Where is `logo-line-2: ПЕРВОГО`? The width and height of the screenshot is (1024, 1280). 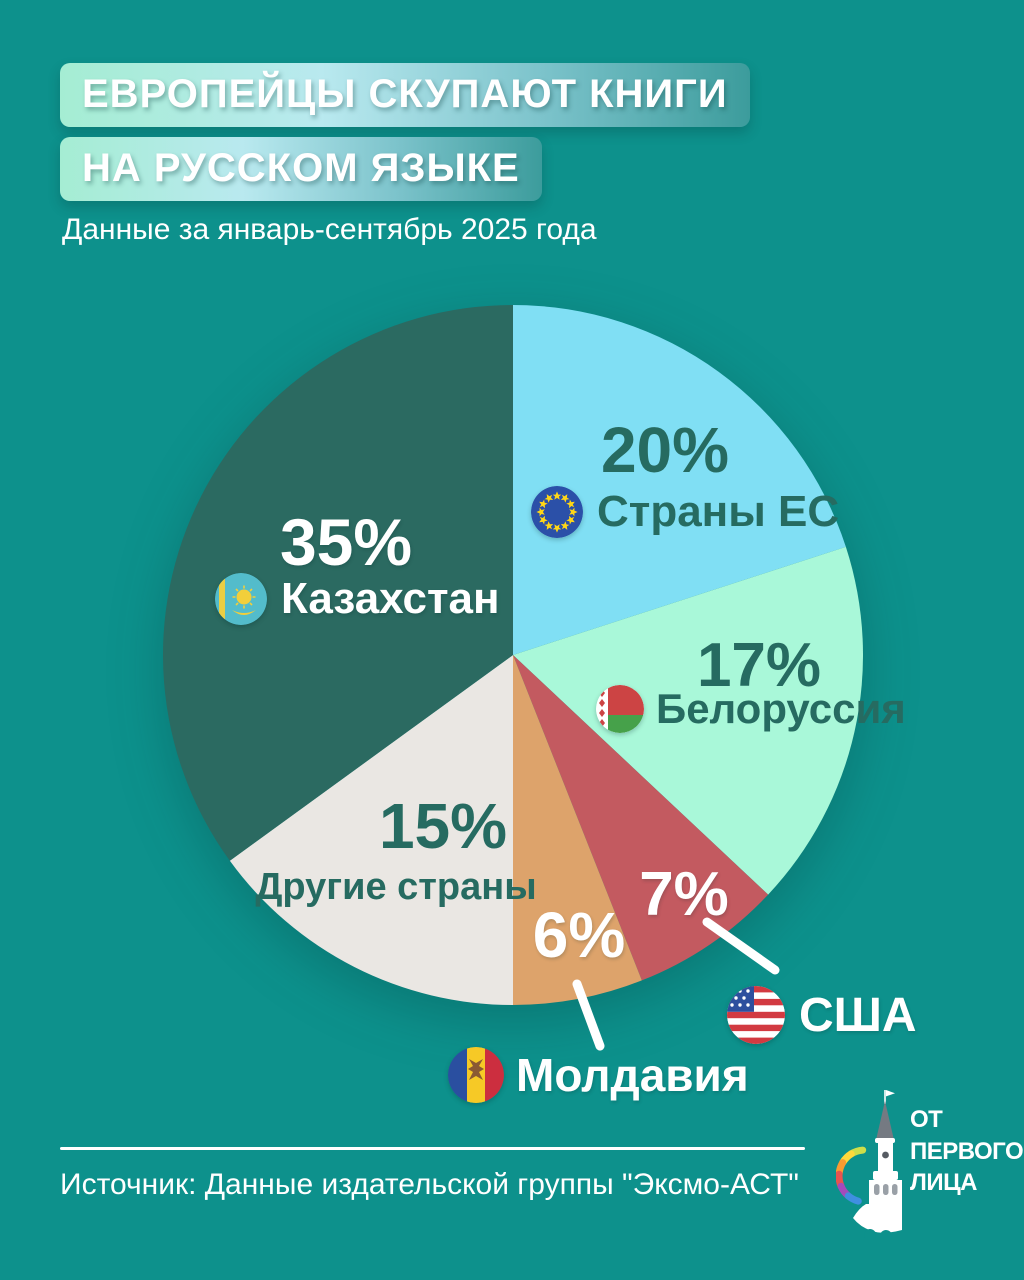
logo-line-2: ПЕРВОГО is located at coordinates (967, 1151).